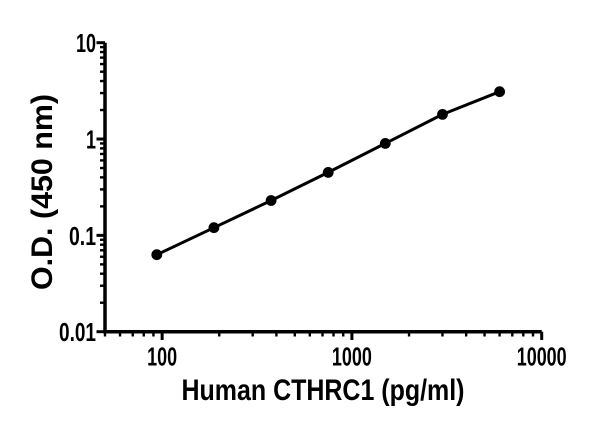  Describe the element at coordinates (162, 357) in the screenshot. I see `x-tick-label: 100` at that location.